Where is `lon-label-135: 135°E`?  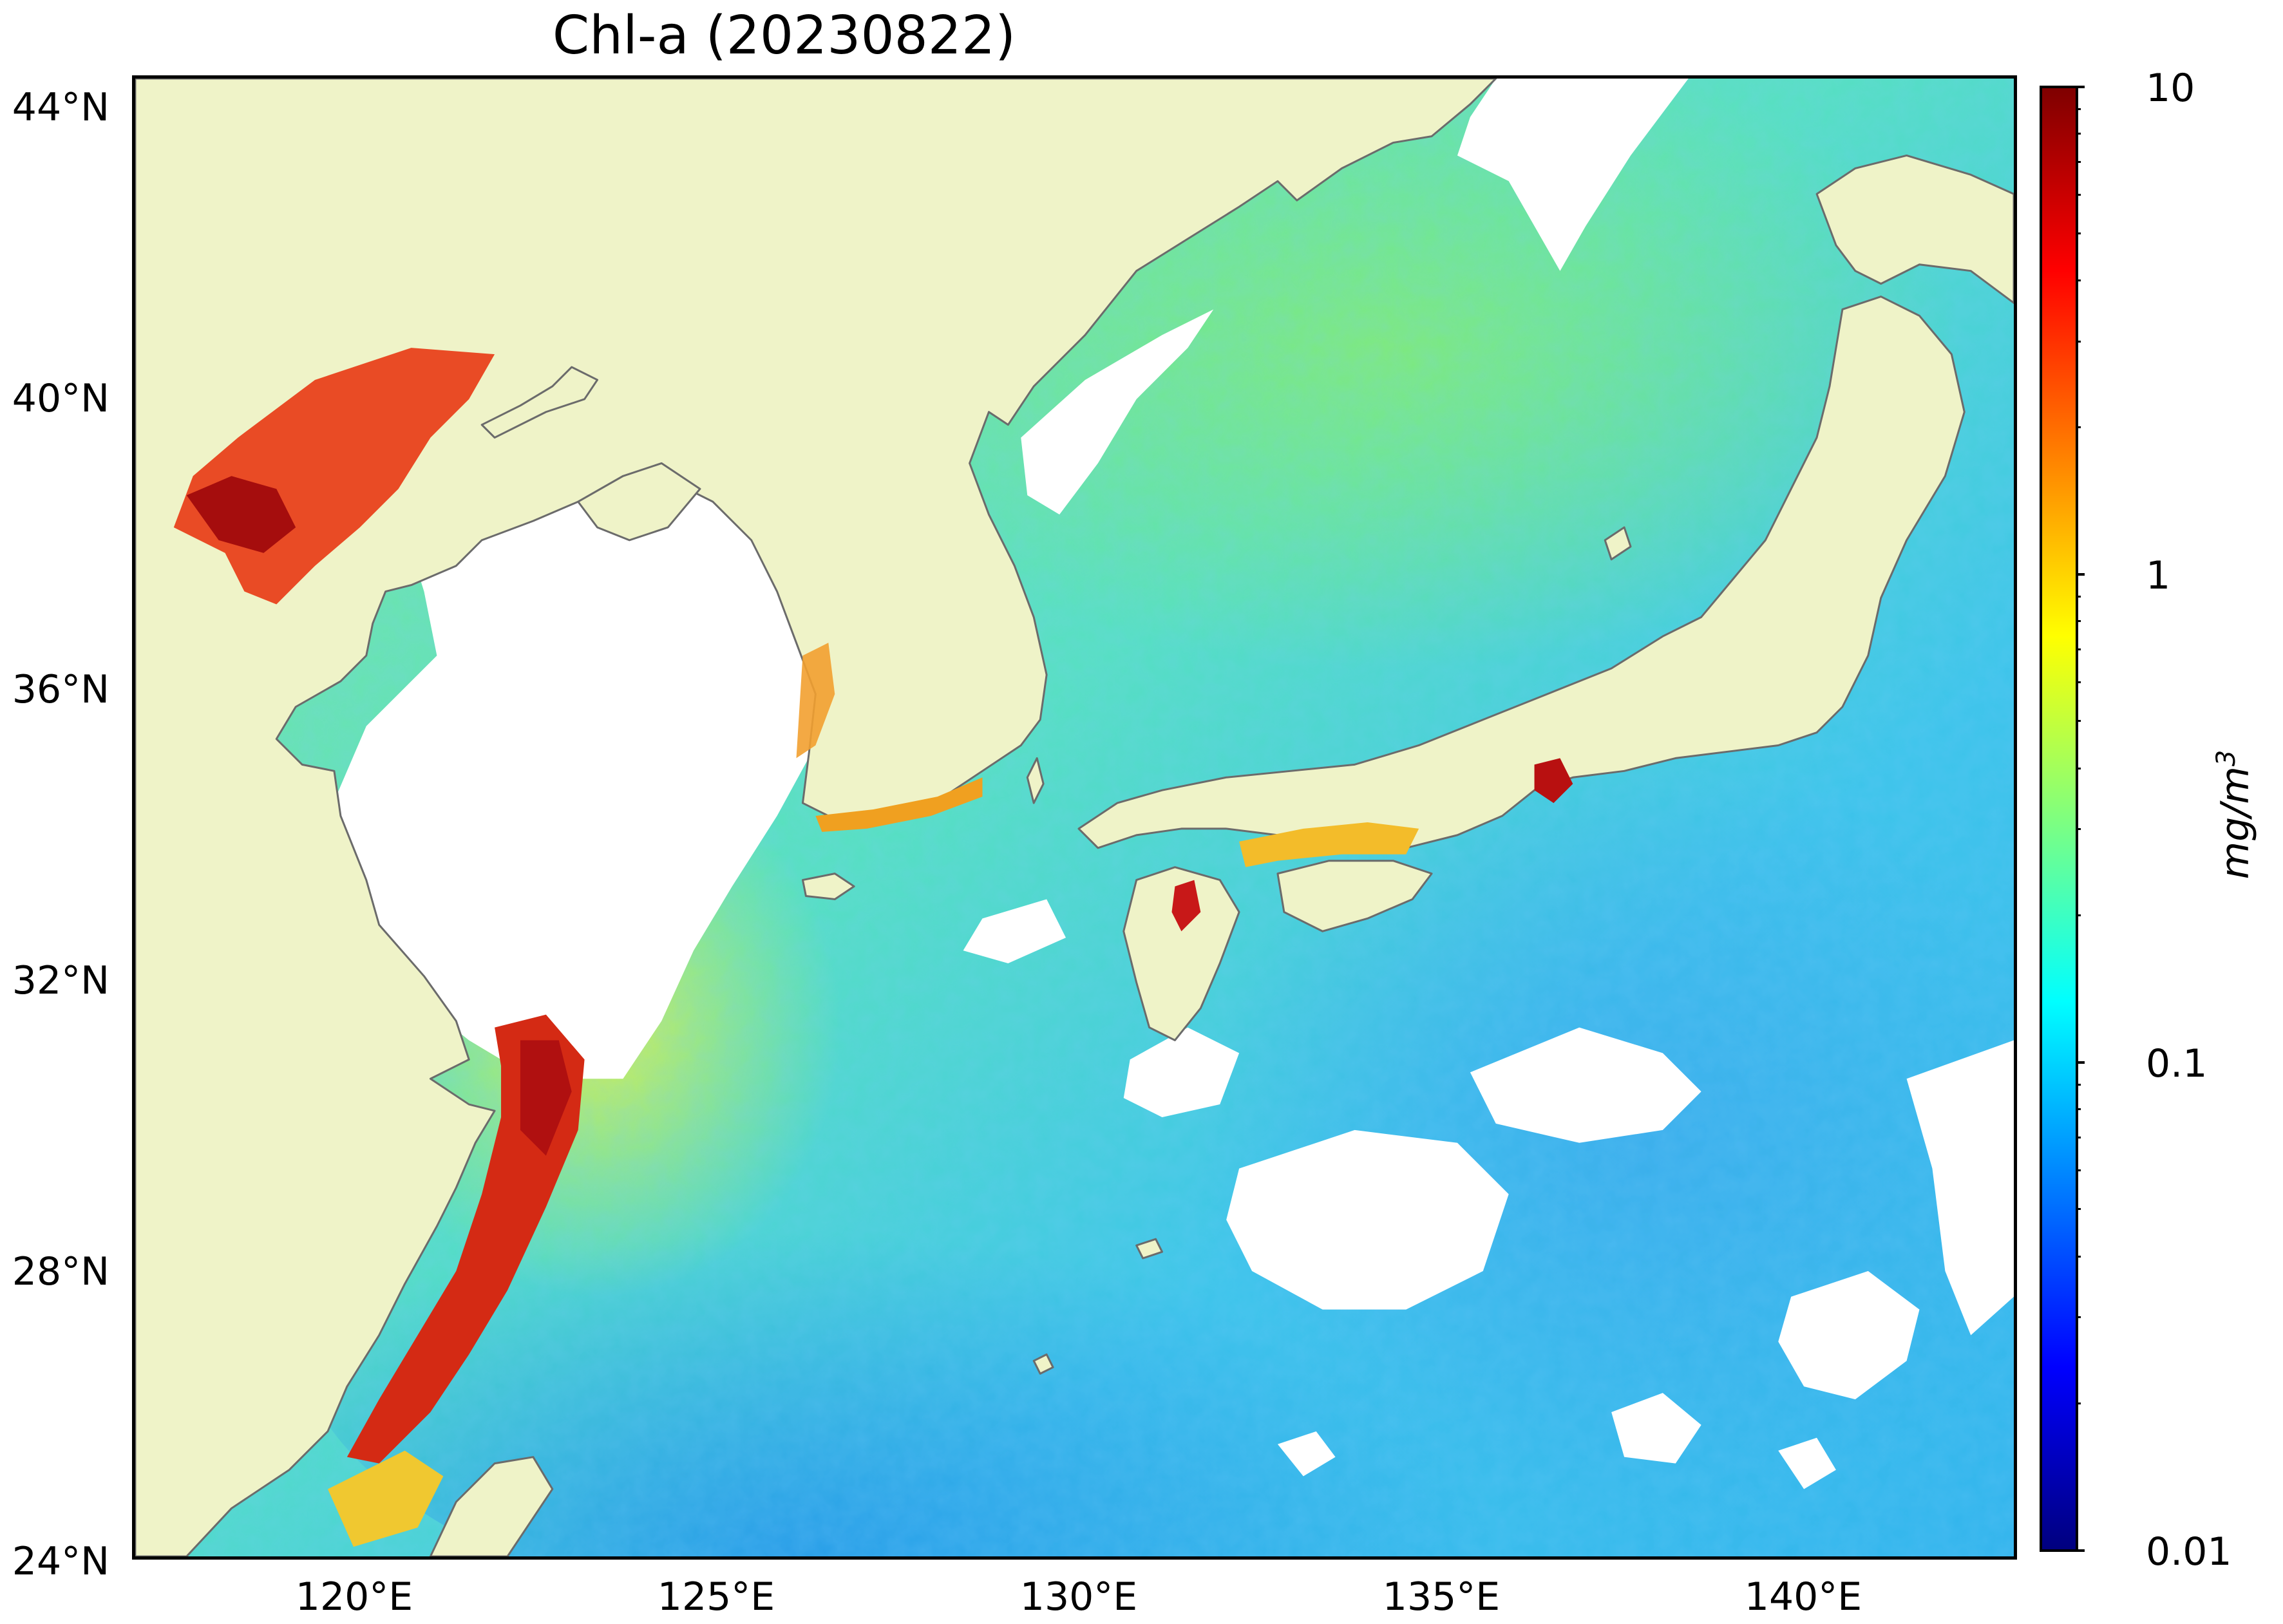 lon-label-135: 135°E is located at coordinates (1441, 1596).